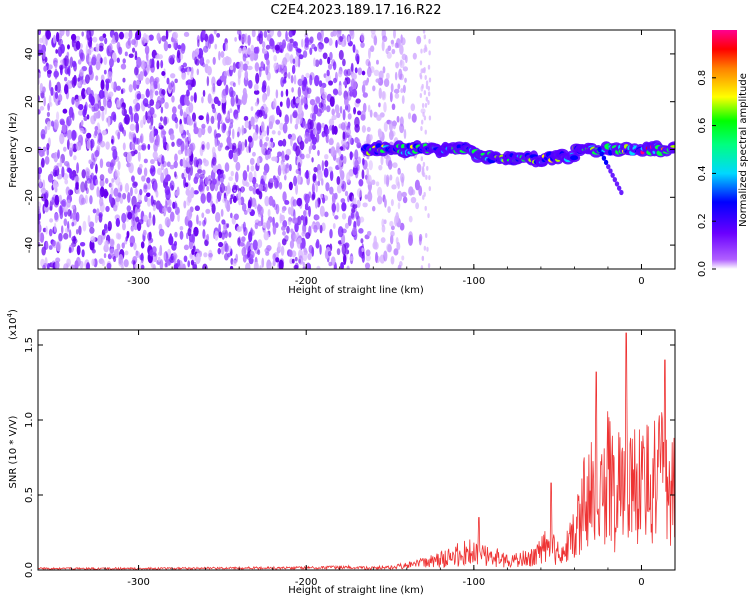  Describe the element at coordinates (574, 158) in the screenshot. I see `signal-cell` at that location.